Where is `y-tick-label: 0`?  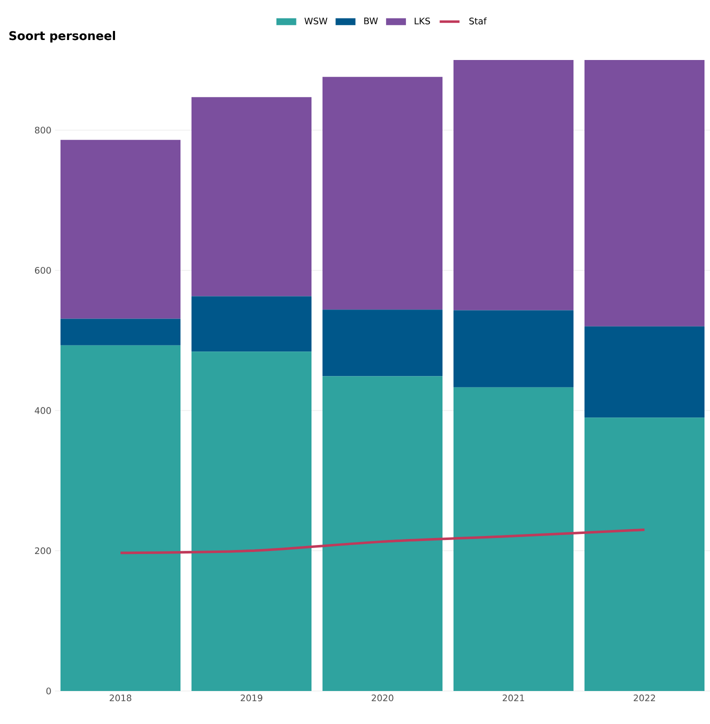 y-tick-label: 0 is located at coordinates (48, 691).